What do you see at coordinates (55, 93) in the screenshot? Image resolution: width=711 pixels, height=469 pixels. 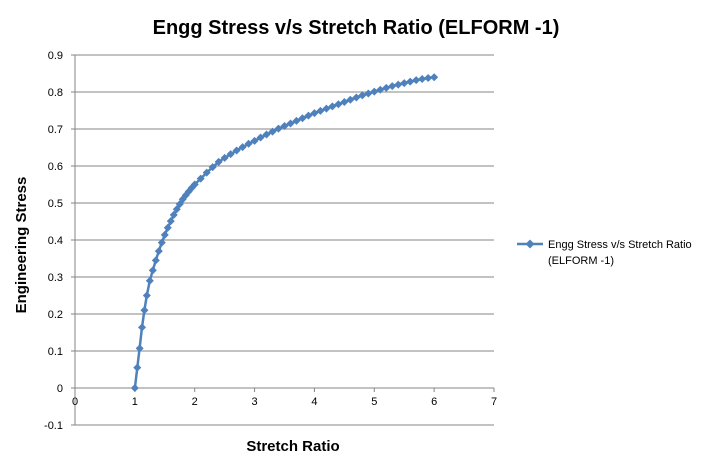 I see `y-tick-label: 0.8` at bounding box center [55, 93].